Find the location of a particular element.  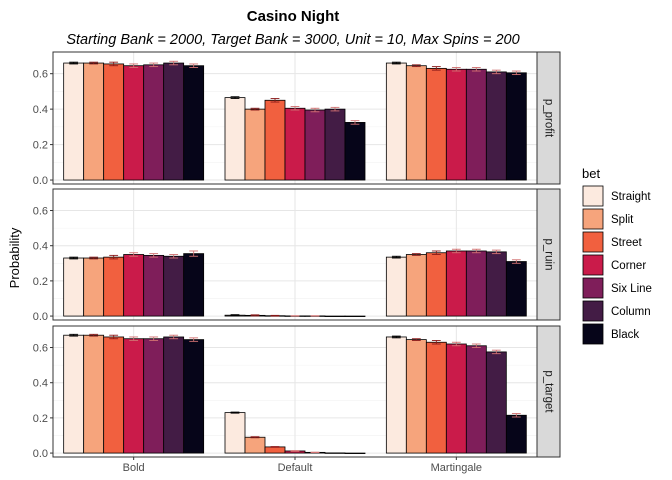

legend-key-straight is located at coordinates (593, 196).